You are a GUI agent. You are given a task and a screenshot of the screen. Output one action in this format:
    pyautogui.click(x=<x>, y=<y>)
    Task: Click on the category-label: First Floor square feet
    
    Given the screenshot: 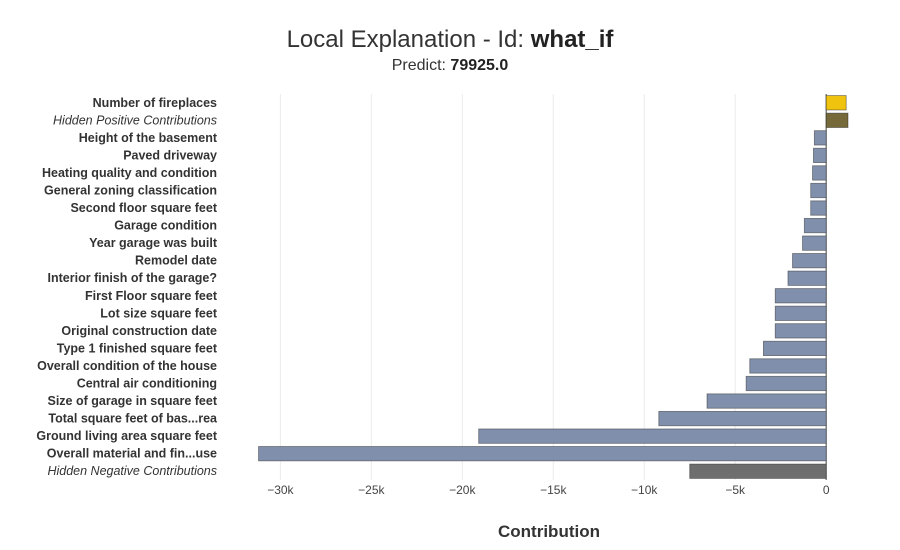 What is the action you would take?
    pyautogui.click(x=151, y=296)
    